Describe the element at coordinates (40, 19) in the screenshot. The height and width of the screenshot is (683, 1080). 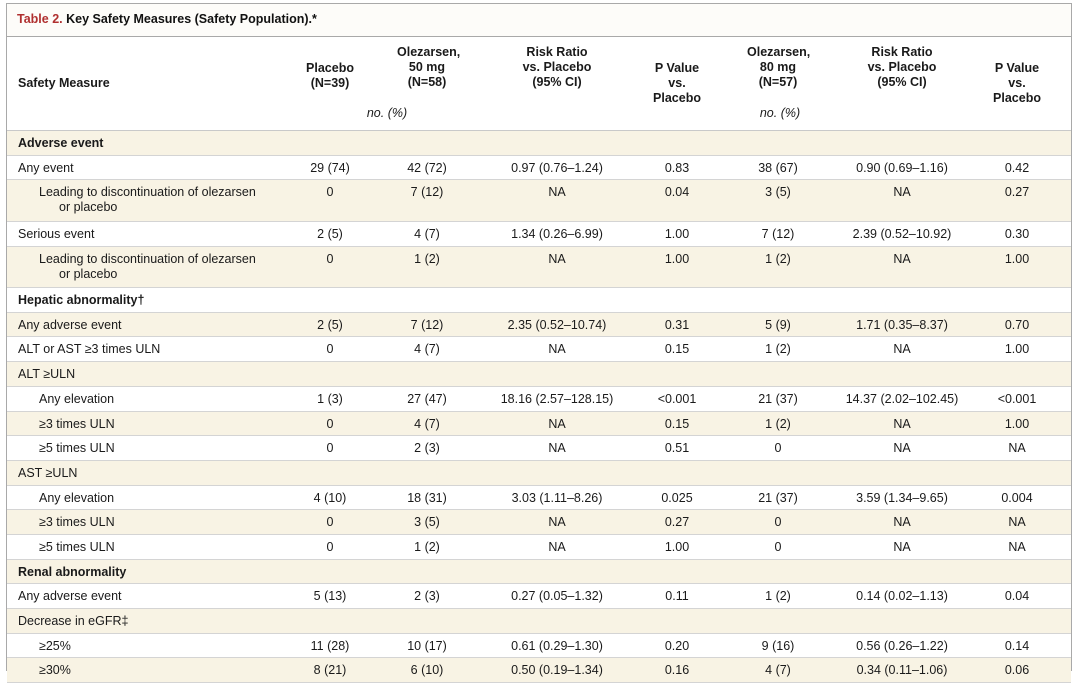
I see `table-number: Table 2.` at that location.